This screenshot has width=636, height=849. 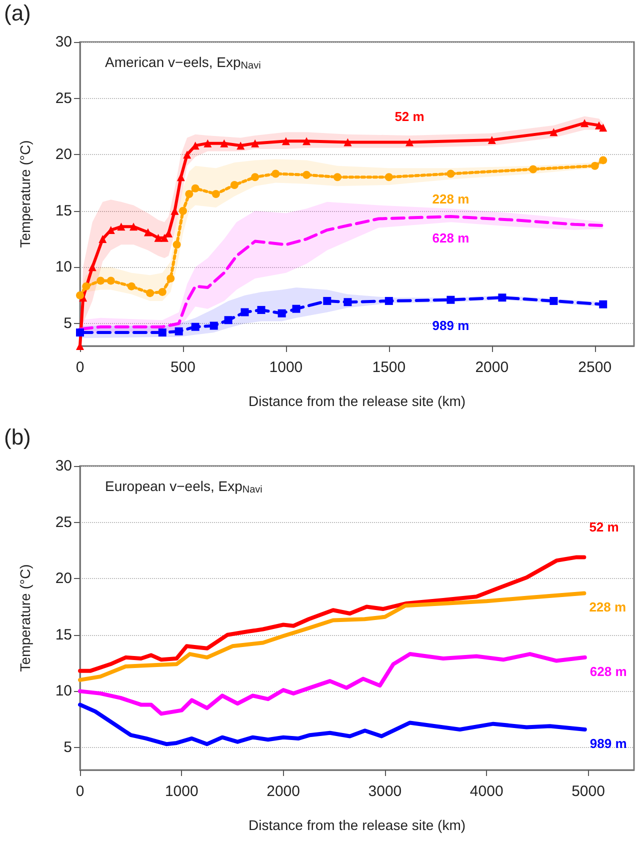 I want to click on x-tick-label: 500, so click(x=183, y=367).